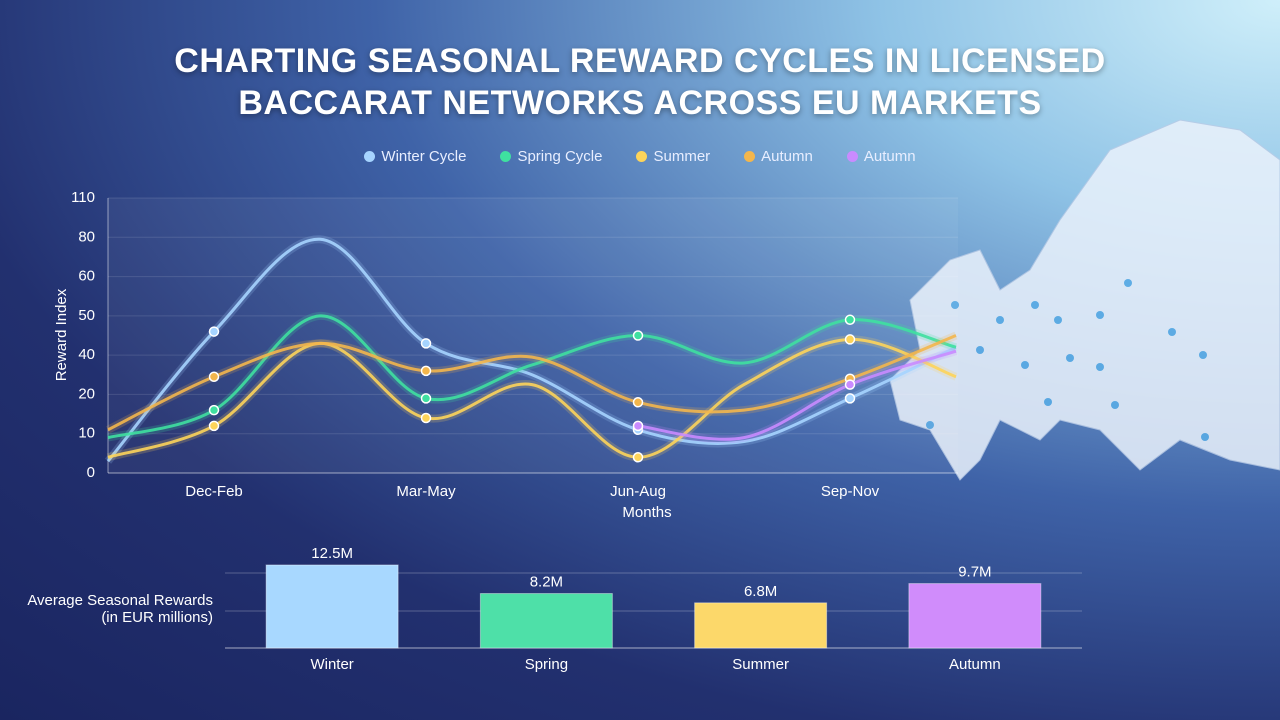 The height and width of the screenshot is (720, 1280). Describe the element at coordinates (86, 354) in the screenshot. I see `y-tick-label: 40` at that location.